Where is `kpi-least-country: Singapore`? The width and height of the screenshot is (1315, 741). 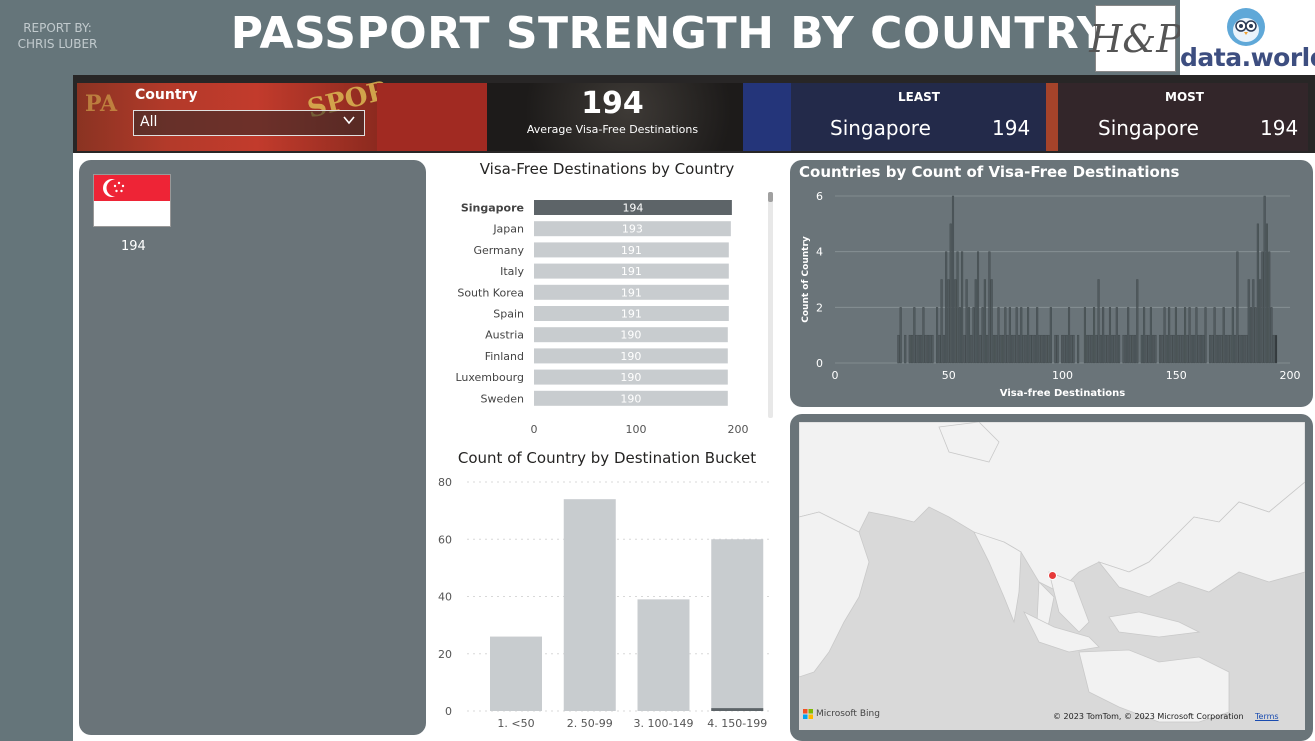 kpi-least-country: Singapore is located at coordinates (880, 128).